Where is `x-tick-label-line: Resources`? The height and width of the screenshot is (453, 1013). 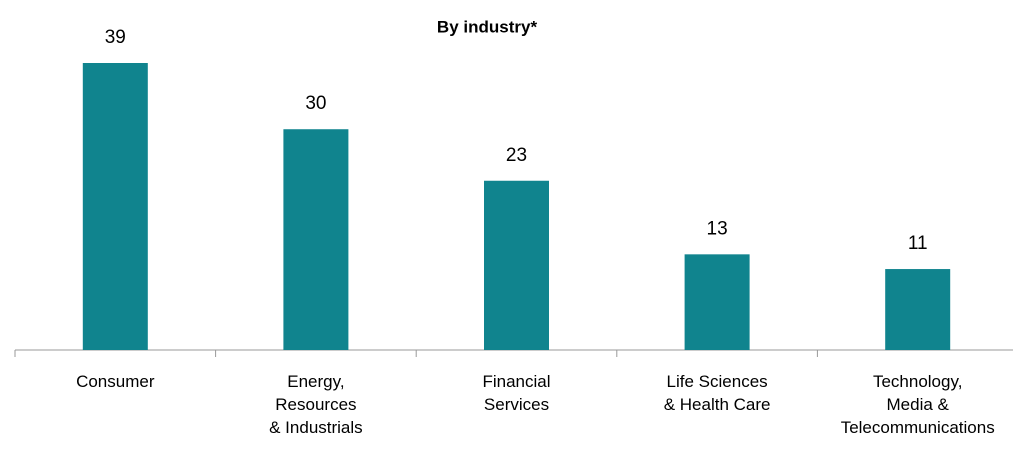 x-tick-label-line: Resources is located at coordinates (315, 404).